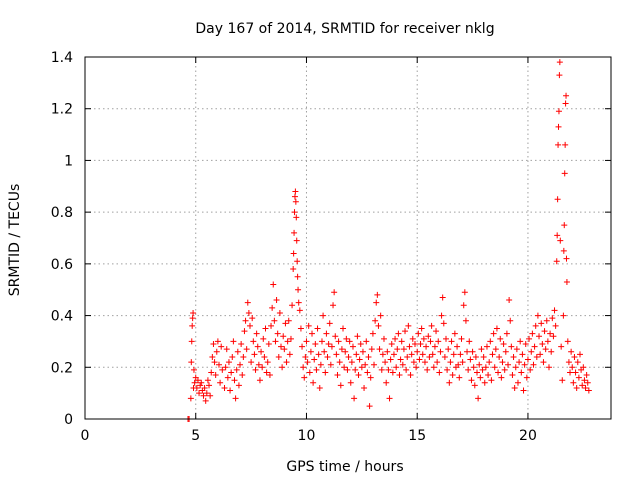  I want to click on y-tick-label: 0.6, so click(62, 265).